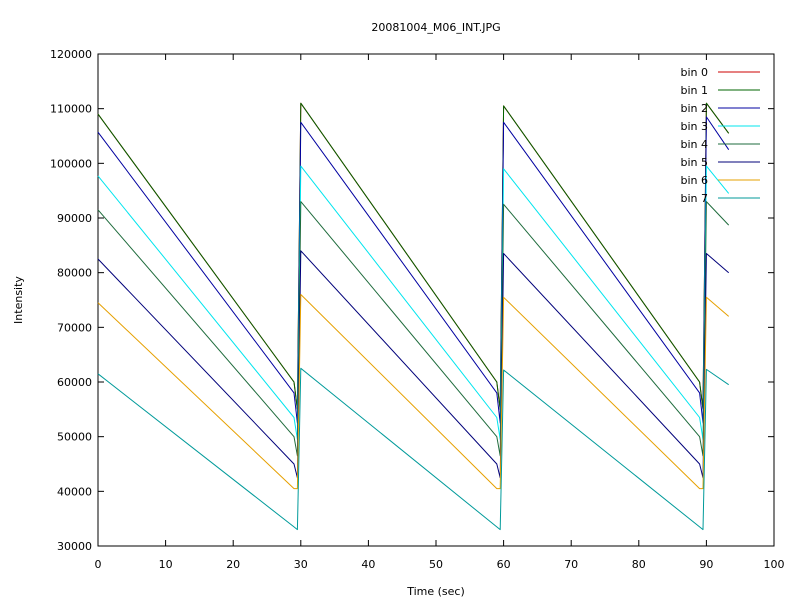 The width and height of the screenshot is (800, 600). Describe the element at coordinates (694, 72) in the screenshot. I see `legend-label: bin 0` at that location.